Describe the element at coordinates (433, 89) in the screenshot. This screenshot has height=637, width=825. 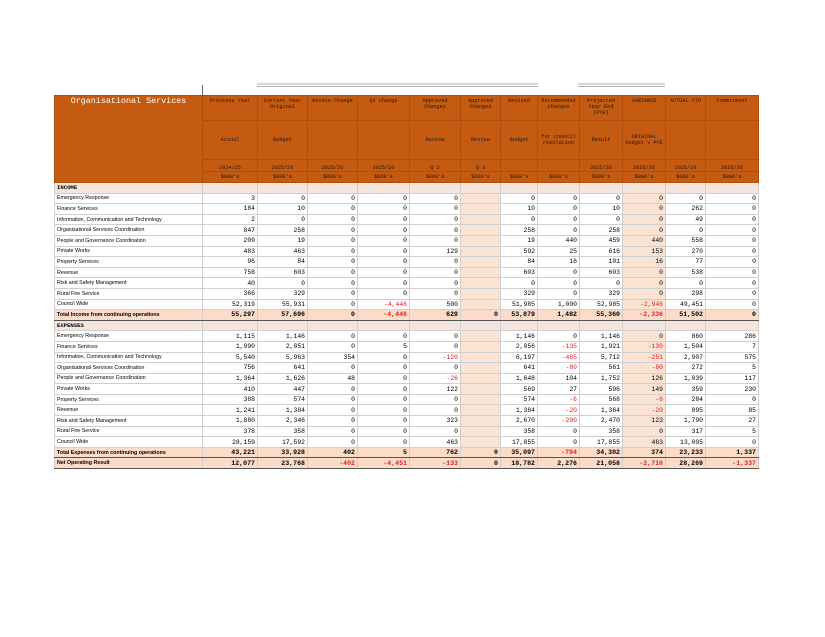
I see `decoration` at that location.